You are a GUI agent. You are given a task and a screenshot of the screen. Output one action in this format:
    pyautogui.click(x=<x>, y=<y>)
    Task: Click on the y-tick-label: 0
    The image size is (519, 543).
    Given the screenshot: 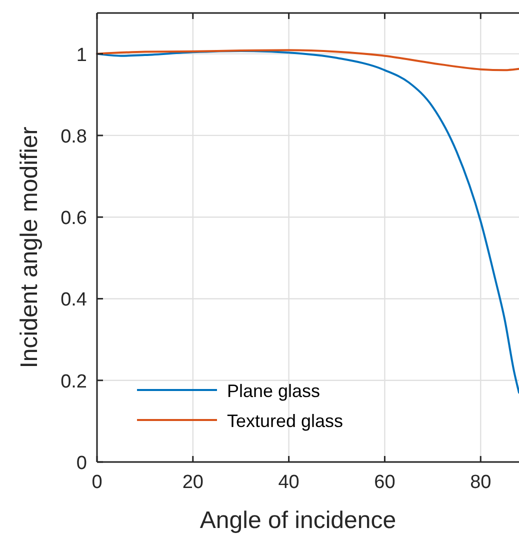 What is the action you would take?
    pyautogui.click(x=81, y=463)
    